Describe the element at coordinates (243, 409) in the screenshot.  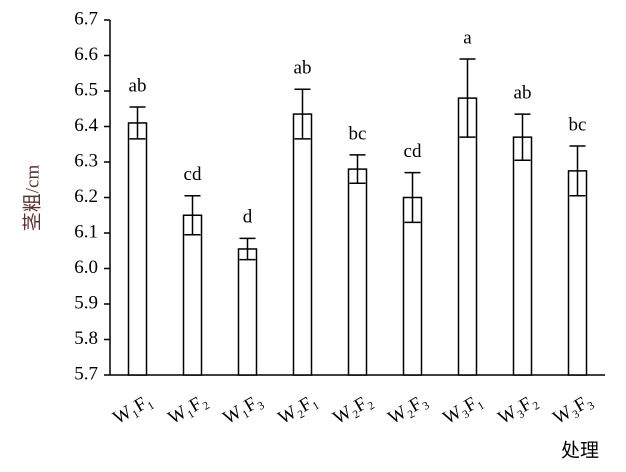
I see `x-tick-label: W₁F₃` at that location.